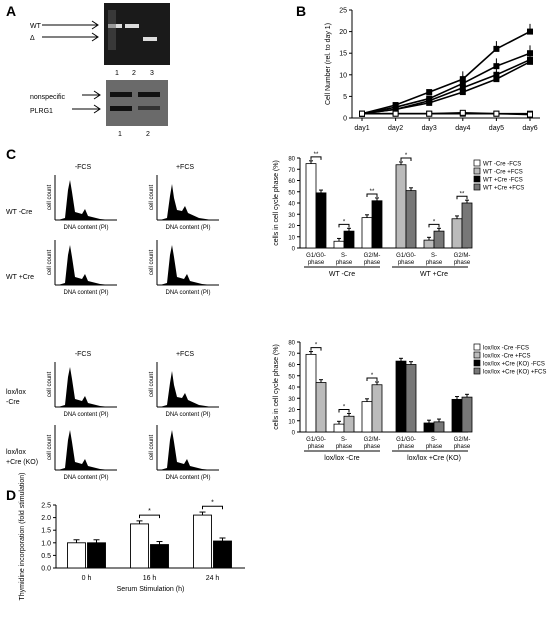 This screenshot has height=624, width=560. Describe the element at coordinates (149, 516) in the screenshot. I see `d-sig-bracket` at that location.